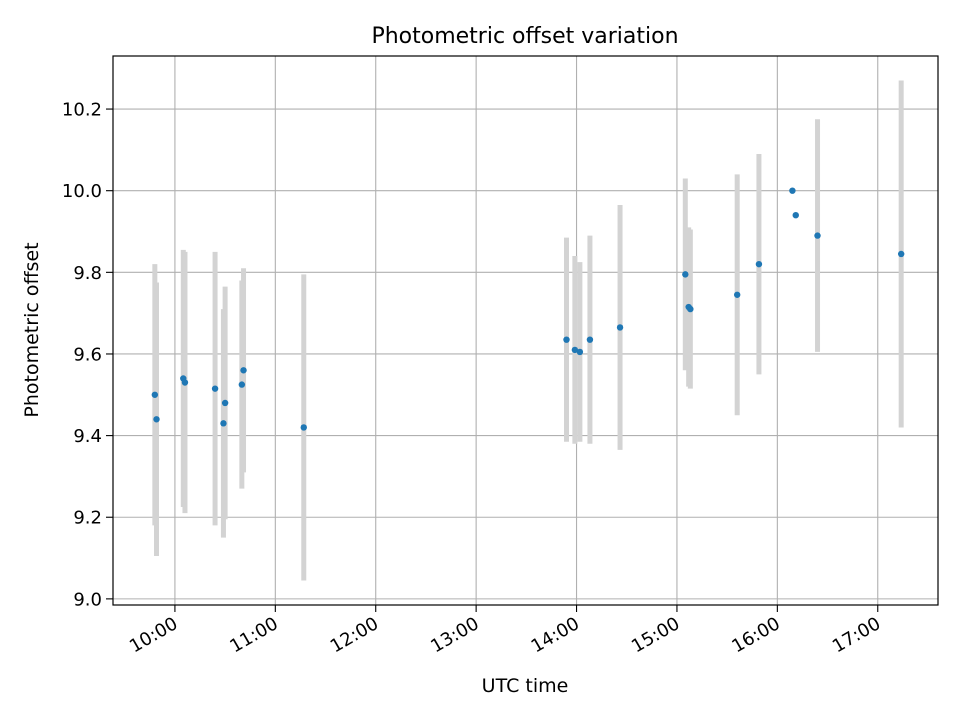 The image size is (960, 720). What do you see at coordinates (525, 686) in the screenshot?
I see `x-axis-label: UTC time` at bounding box center [525, 686].